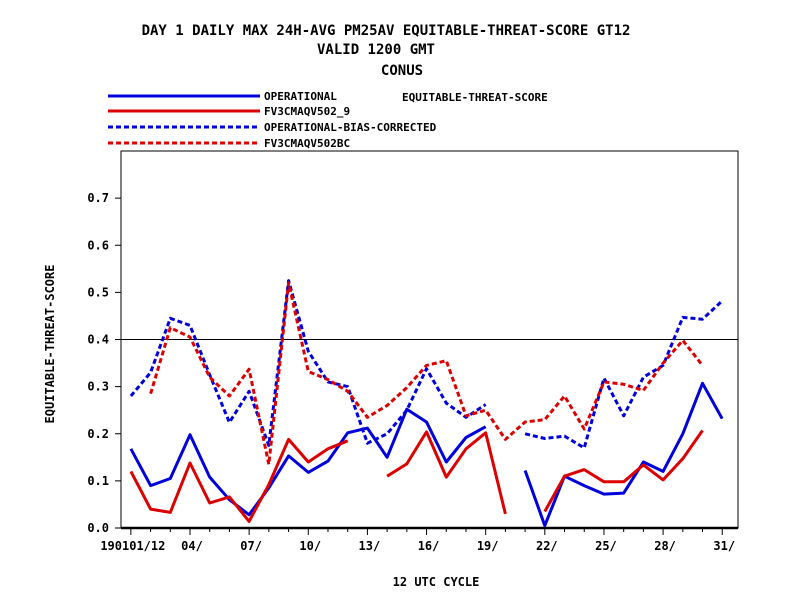 This screenshot has width=792, height=612. What do you see at coordinates (98, 198) in the screenshot?
I see `y-tick-label: 0.7` at bounding box center [98, 198].